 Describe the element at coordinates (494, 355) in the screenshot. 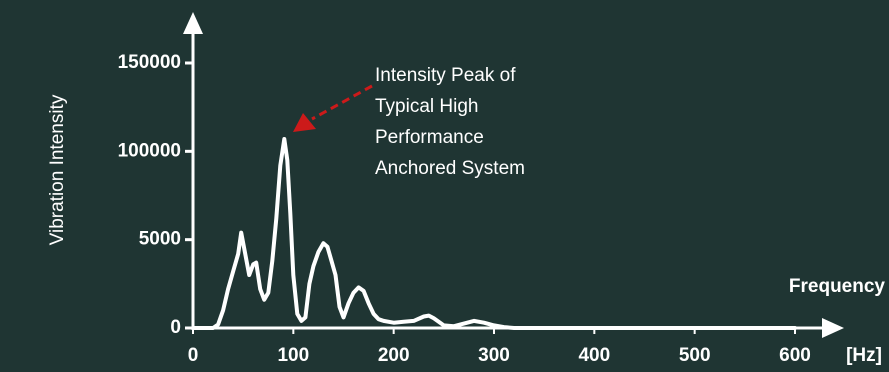

I see `x-tick-label: 300` at that location.